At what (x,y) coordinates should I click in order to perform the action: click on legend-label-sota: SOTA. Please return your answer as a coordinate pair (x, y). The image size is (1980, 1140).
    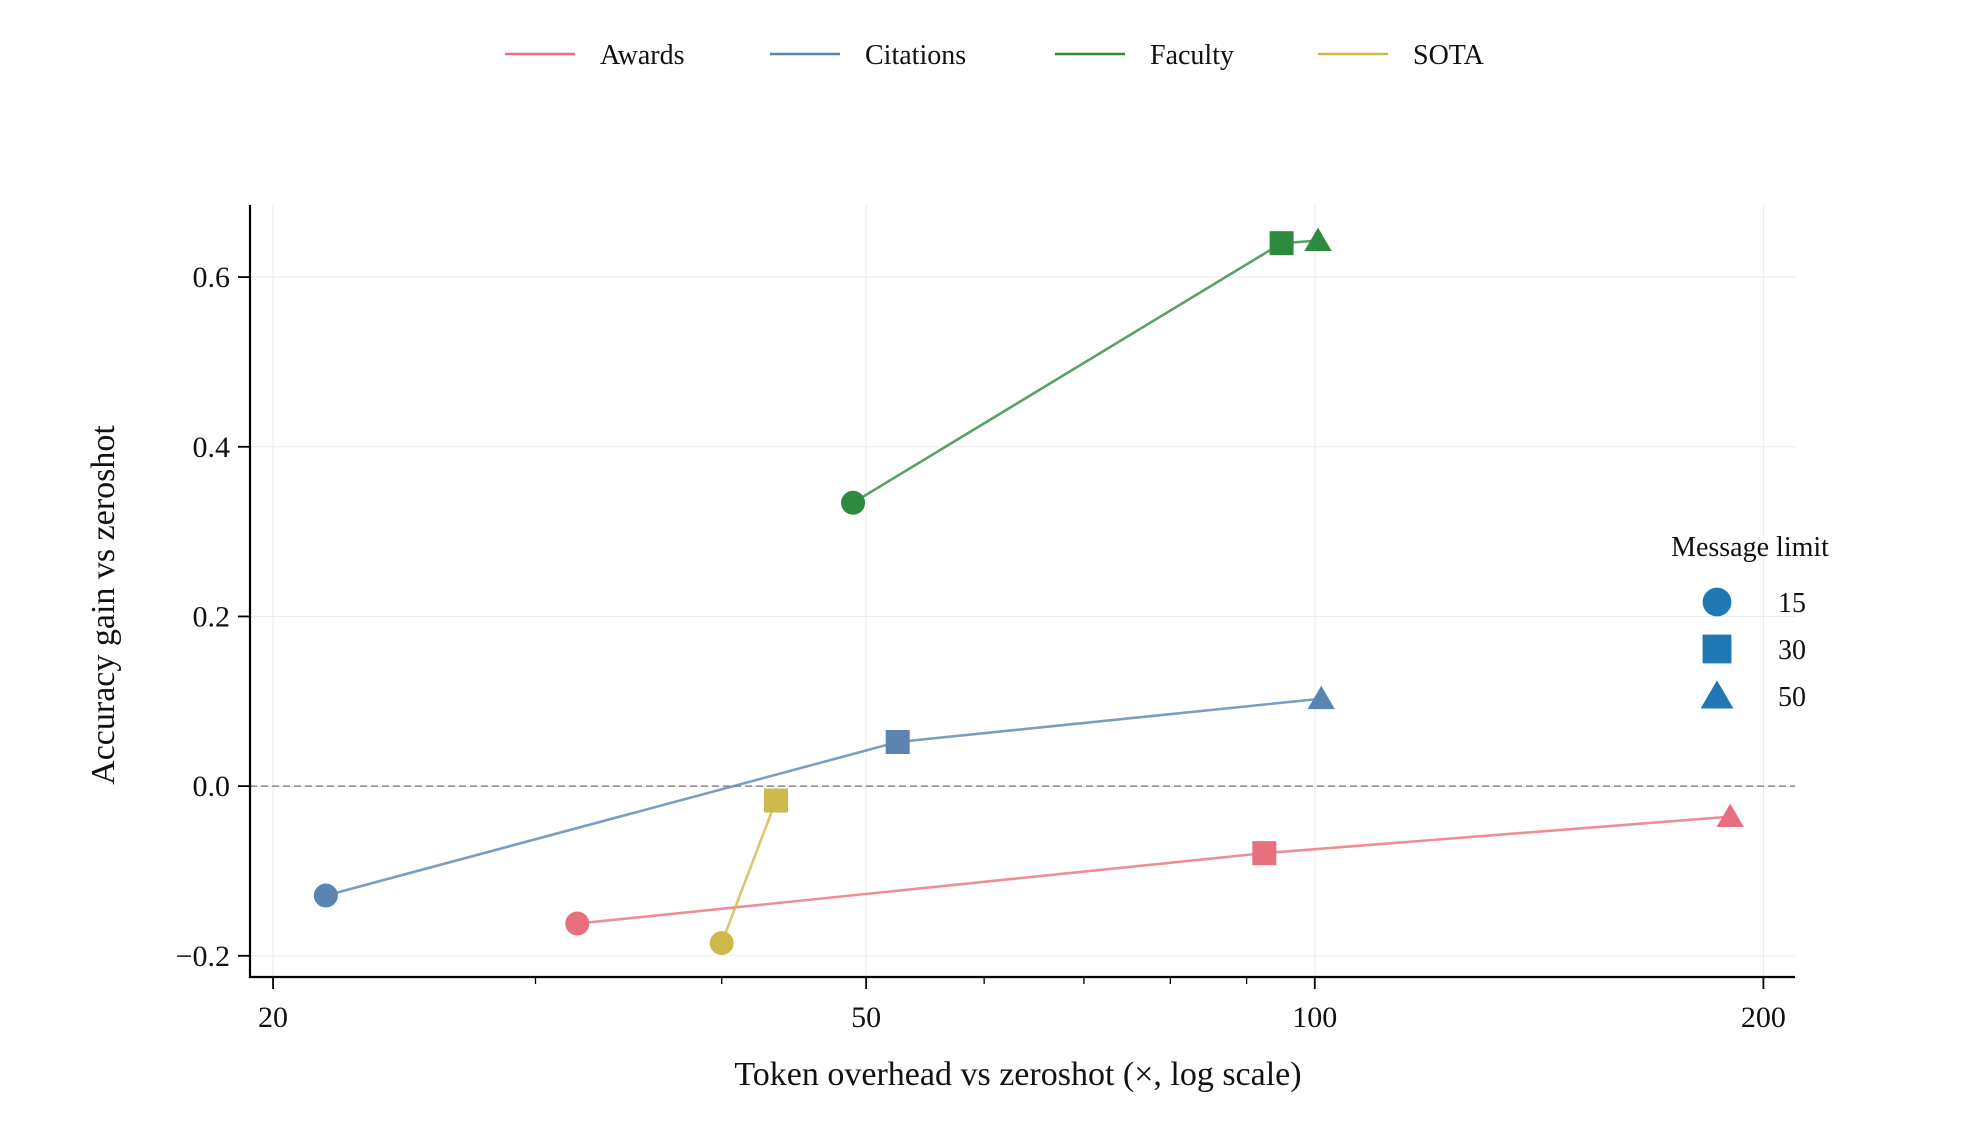
    Looking at the image, I should click on (1449, 55).